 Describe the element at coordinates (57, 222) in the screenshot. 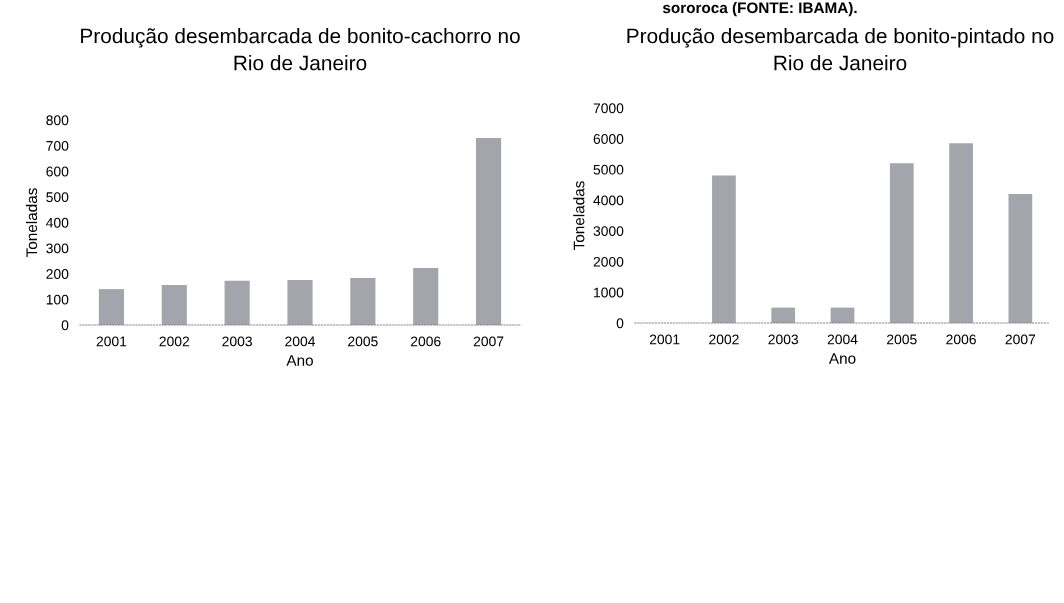

I see `y-tick-label: 400` at that location.